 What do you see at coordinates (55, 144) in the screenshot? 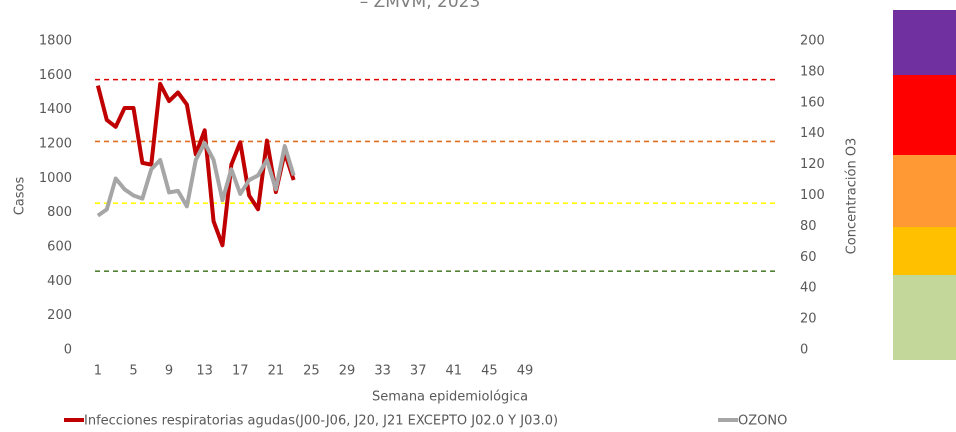
I see `y-tick-label: 1200` at bounding box center [55, 144].